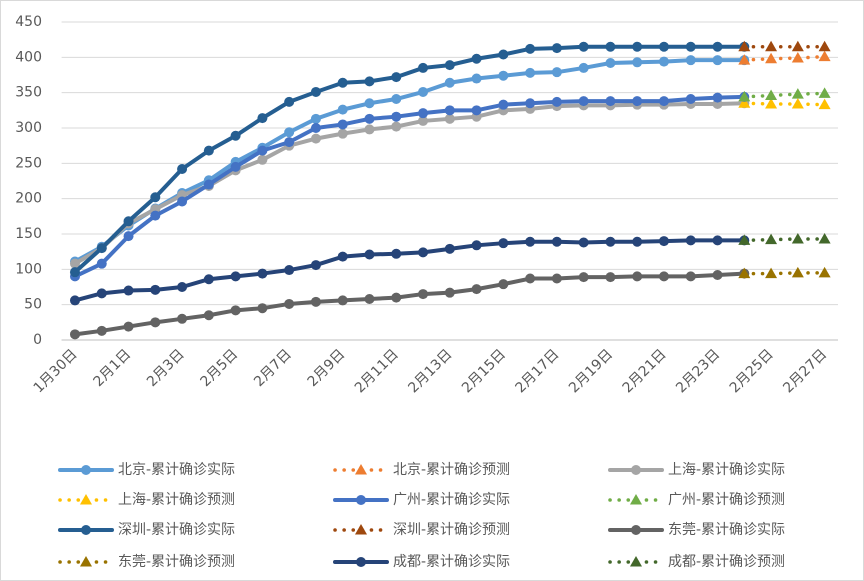  What do you see at coordinates (176, 530) in the screenshot?
I see `legend-label: 深圳-累计确诊实际` at bounding box center [176, 530].